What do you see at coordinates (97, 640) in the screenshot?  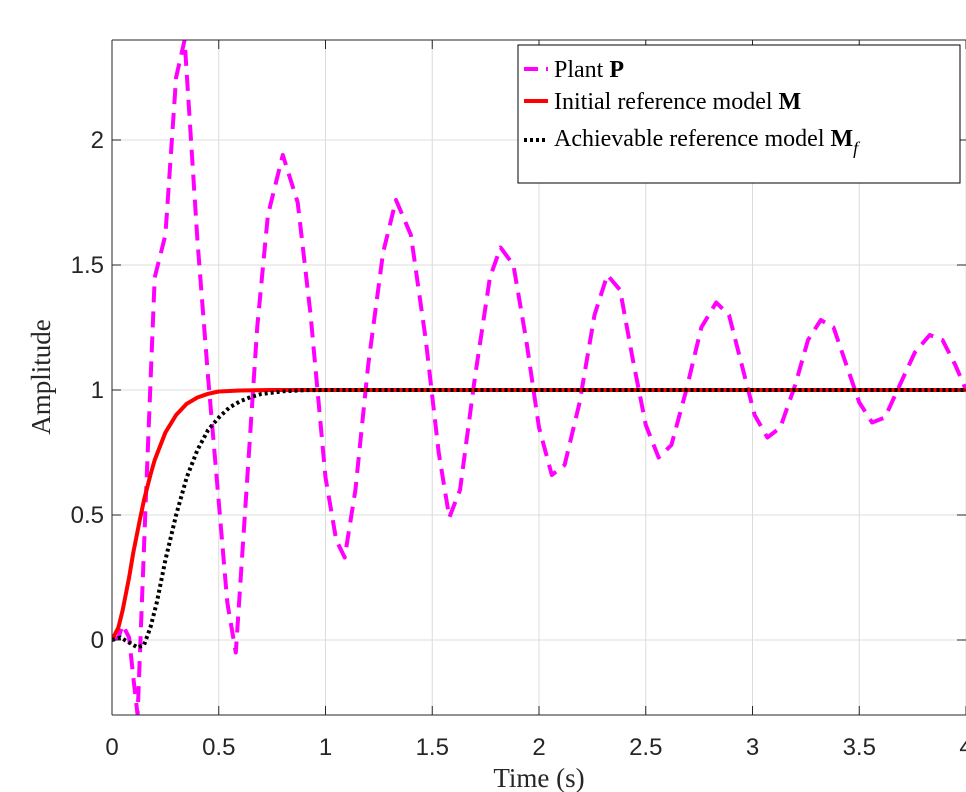 I see `y-tick-label: 0` at bounding box center [97, 640].